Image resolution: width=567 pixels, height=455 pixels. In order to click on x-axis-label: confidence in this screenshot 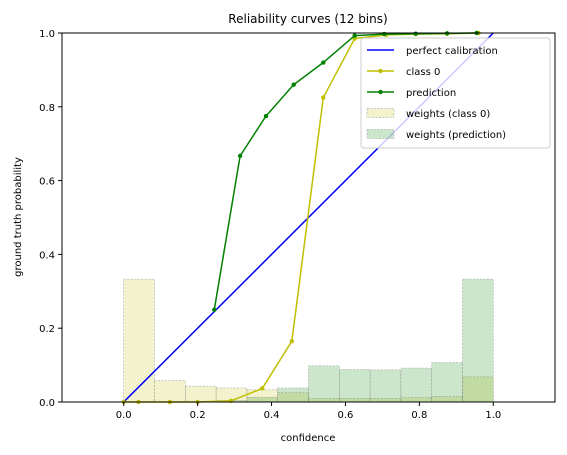, I will do `click(308, 438)`.